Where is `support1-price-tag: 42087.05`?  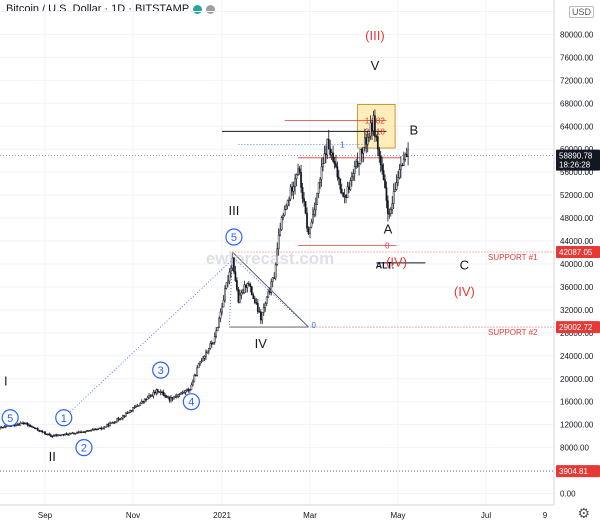 support1-price-tag: 42087.05 is located at coordinates (576, 252).